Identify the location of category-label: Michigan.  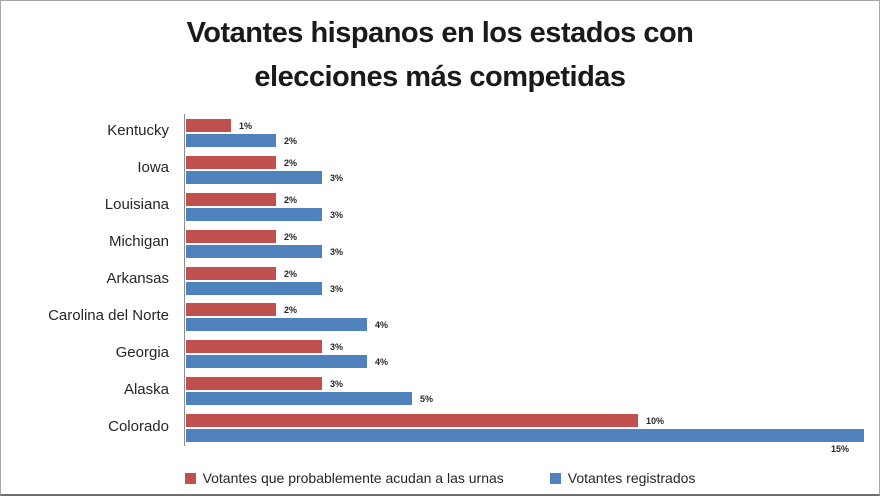
(138, 242).